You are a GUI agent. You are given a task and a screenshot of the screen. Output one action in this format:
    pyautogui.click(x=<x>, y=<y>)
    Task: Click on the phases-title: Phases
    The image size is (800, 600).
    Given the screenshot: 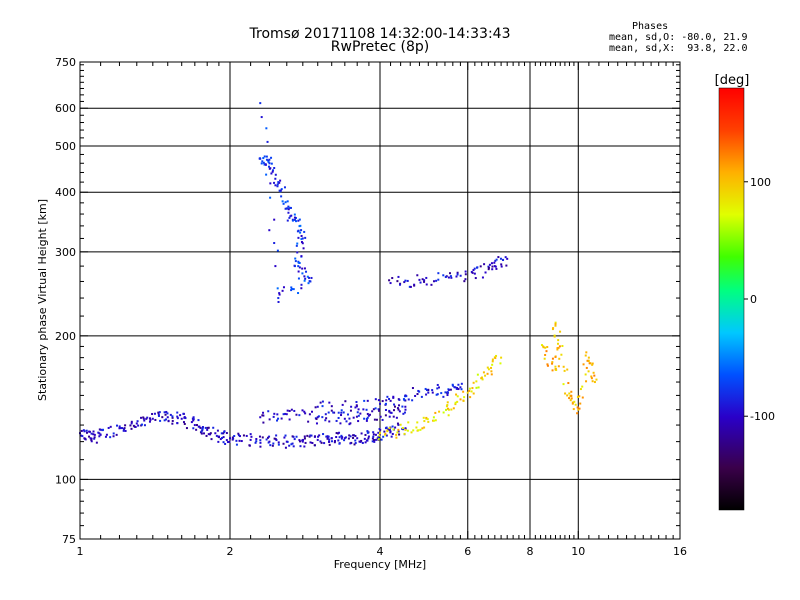 What is the action you would take?
    pyautogui.click(x=650, y=26)
    